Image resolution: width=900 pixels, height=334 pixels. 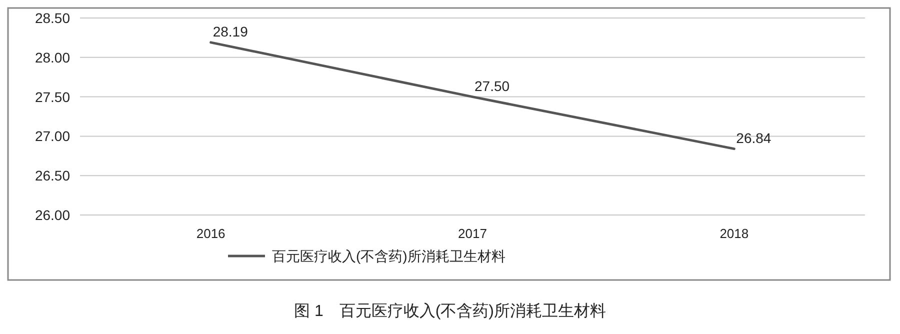 What do you see at coordinates (52, 215) in the screenshot?
I see `y-tick-label: 26.00` at bounding box center [52, 215].